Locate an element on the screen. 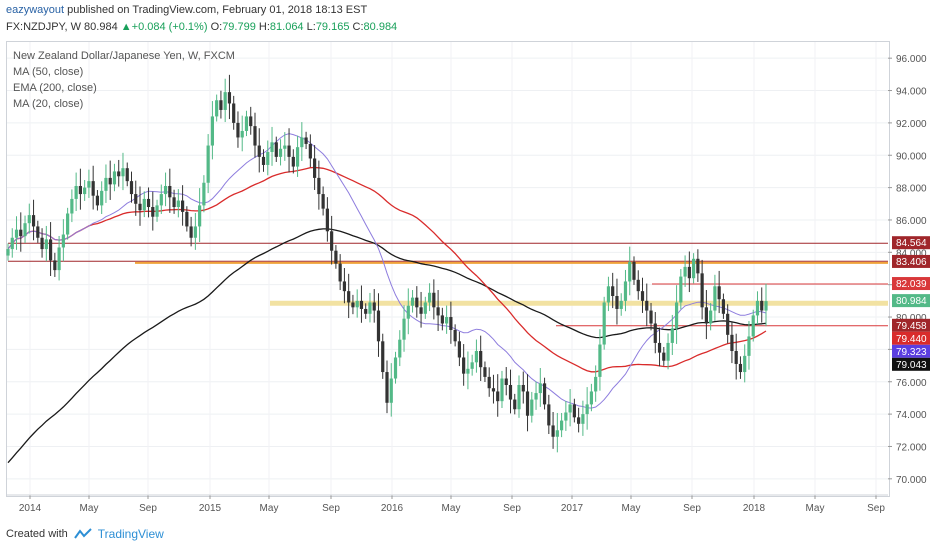  open-label: O: is located at coordinates (216, 27).